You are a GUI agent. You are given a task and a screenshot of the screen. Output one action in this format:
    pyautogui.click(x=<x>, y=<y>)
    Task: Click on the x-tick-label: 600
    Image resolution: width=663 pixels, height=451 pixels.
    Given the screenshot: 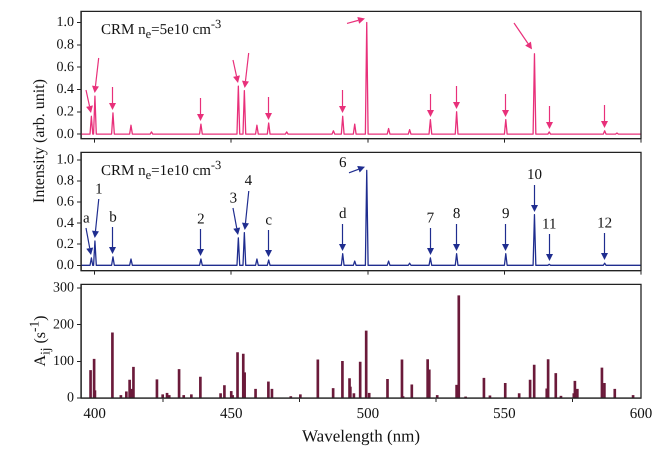 What is the action you would take?
    pyautogui.click(x=641, y=414)
    